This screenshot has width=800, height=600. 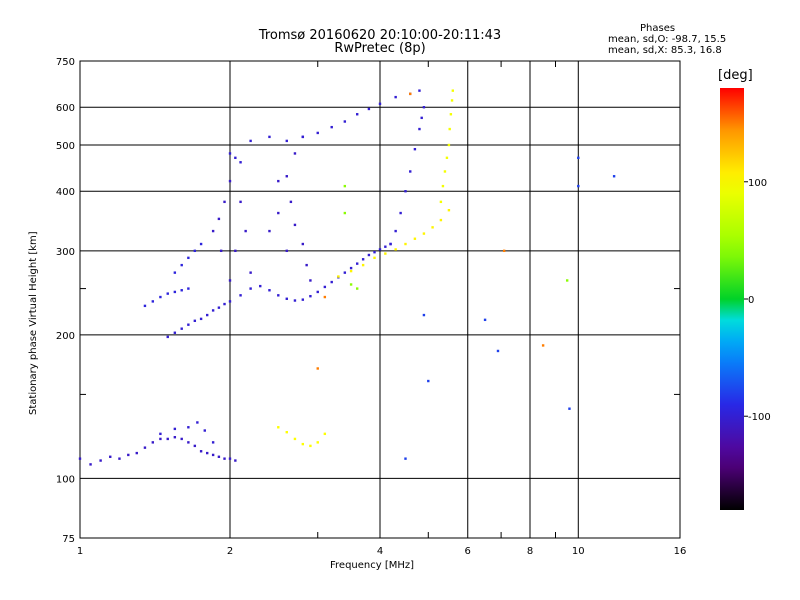 What do you see at coordinates (80, 551) in the screenshot?
I see `x-tick-label: 1` at bounding box center [80, 551].